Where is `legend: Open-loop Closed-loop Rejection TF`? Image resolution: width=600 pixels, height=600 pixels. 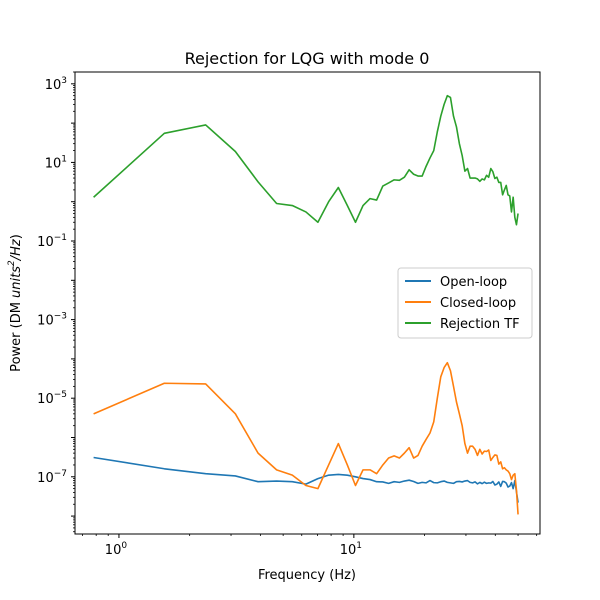 legend: Open-loop Closed-loop Rejection TF is located at coordinates (465, 303).